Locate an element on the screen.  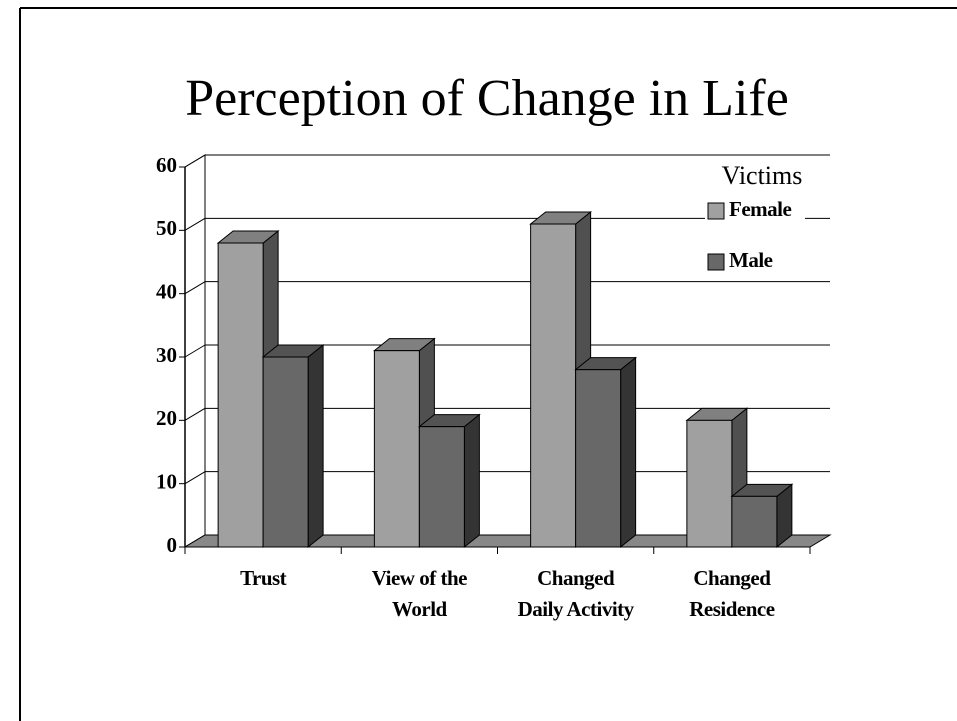
chart-title: Perception of Change in Life is located at coordinates (487, 98).